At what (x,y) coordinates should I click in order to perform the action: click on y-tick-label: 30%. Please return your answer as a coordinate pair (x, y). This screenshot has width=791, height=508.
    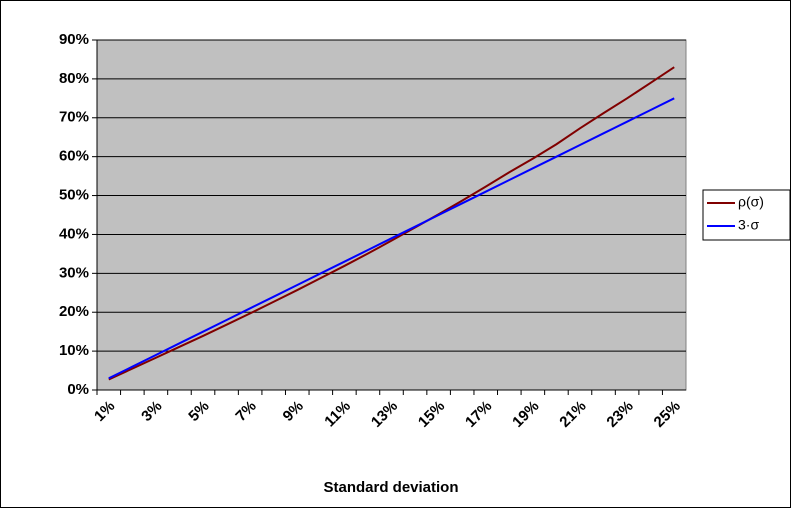
    Looking at the image, I should click on (74, 272).